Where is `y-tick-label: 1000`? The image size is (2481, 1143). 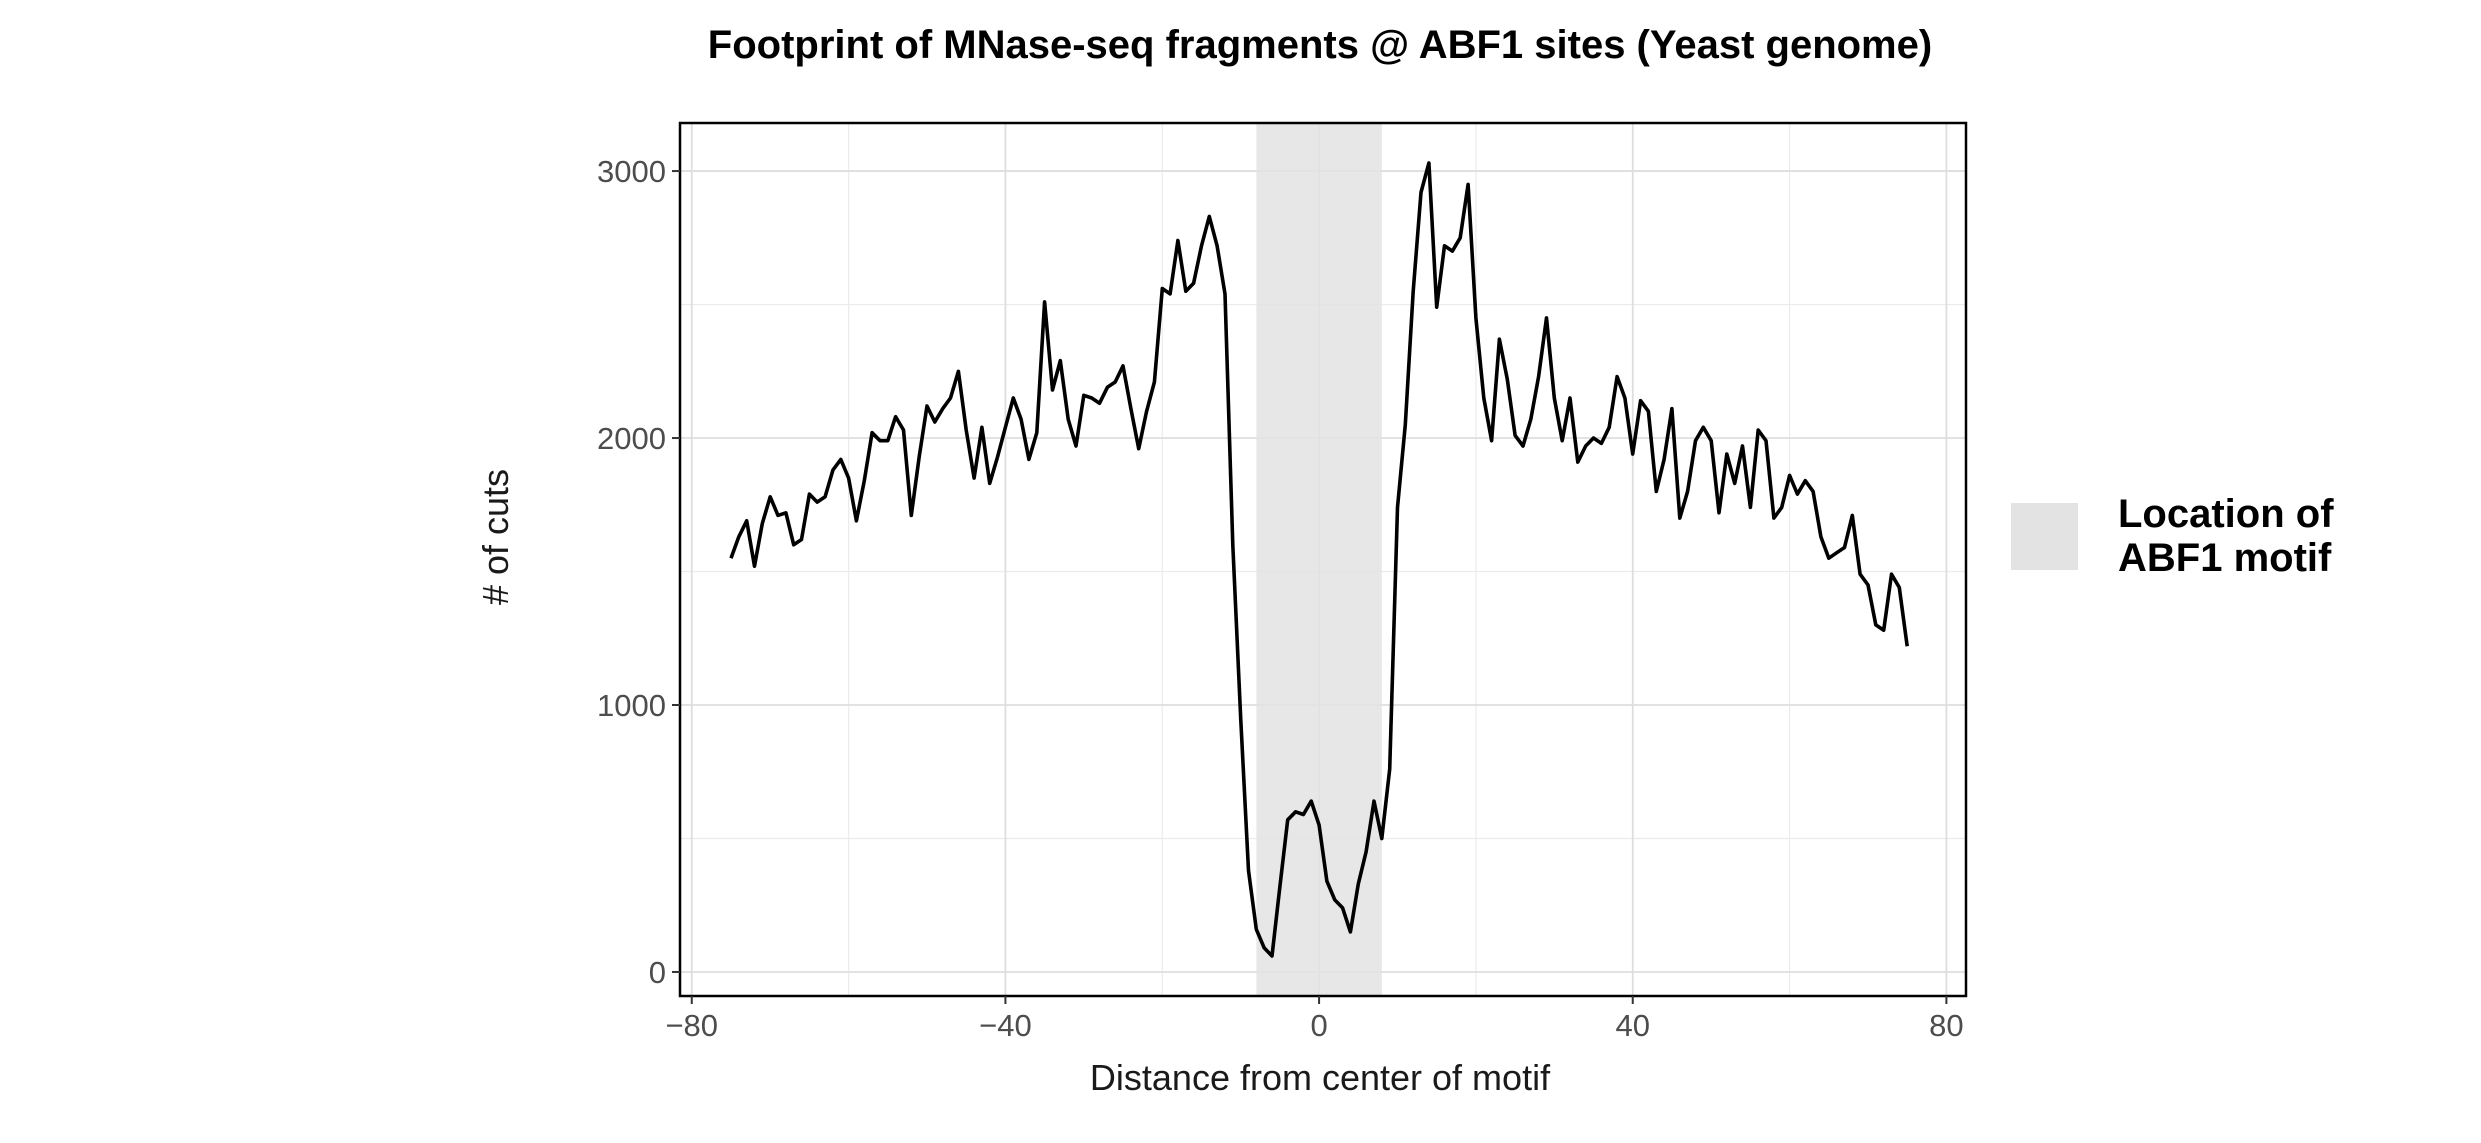 y-tick-label: 1000 is located at coordinates (631, 705).